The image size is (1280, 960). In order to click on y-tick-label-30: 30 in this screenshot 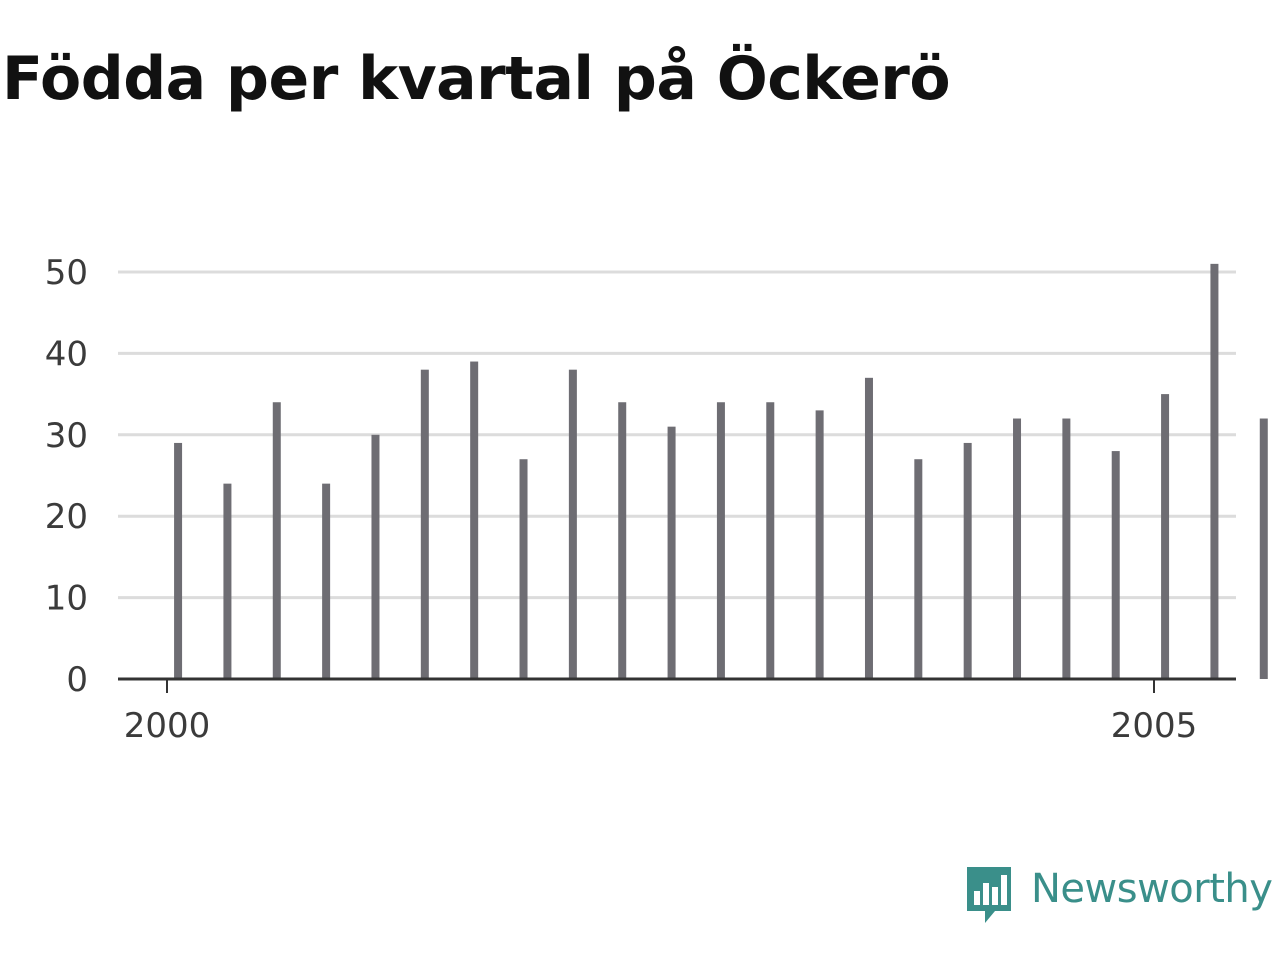, I will do `click(66, 436)`.